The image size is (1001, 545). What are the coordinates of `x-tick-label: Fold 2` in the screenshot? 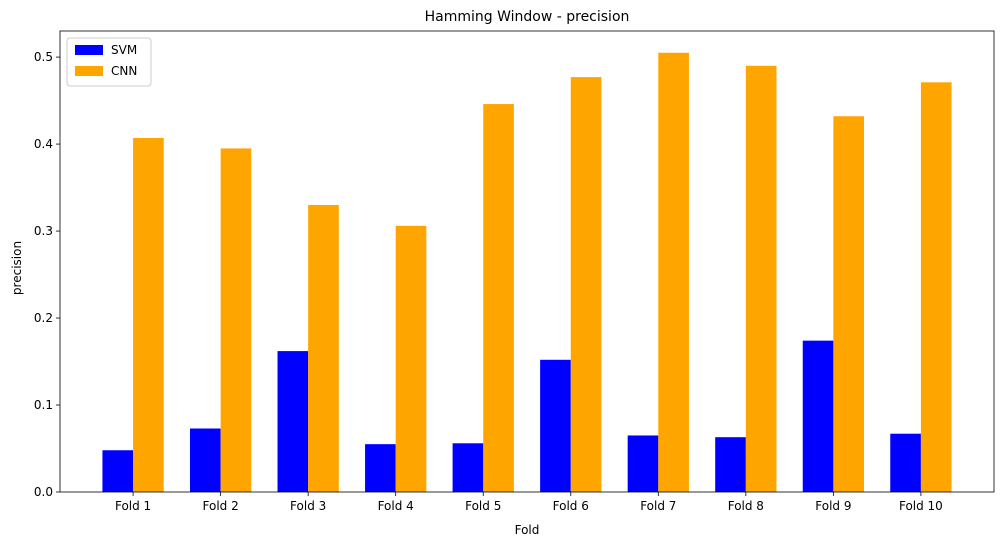 It's located at (221, 506).